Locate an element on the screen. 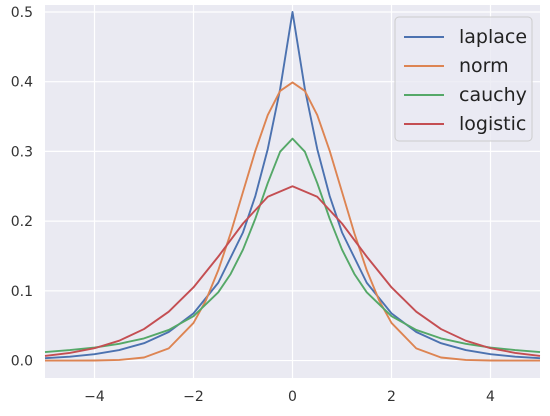 The image size is (550, 416). x-tick-labels: −4 −2 0 2 4 is located at coordinates (289, 397).